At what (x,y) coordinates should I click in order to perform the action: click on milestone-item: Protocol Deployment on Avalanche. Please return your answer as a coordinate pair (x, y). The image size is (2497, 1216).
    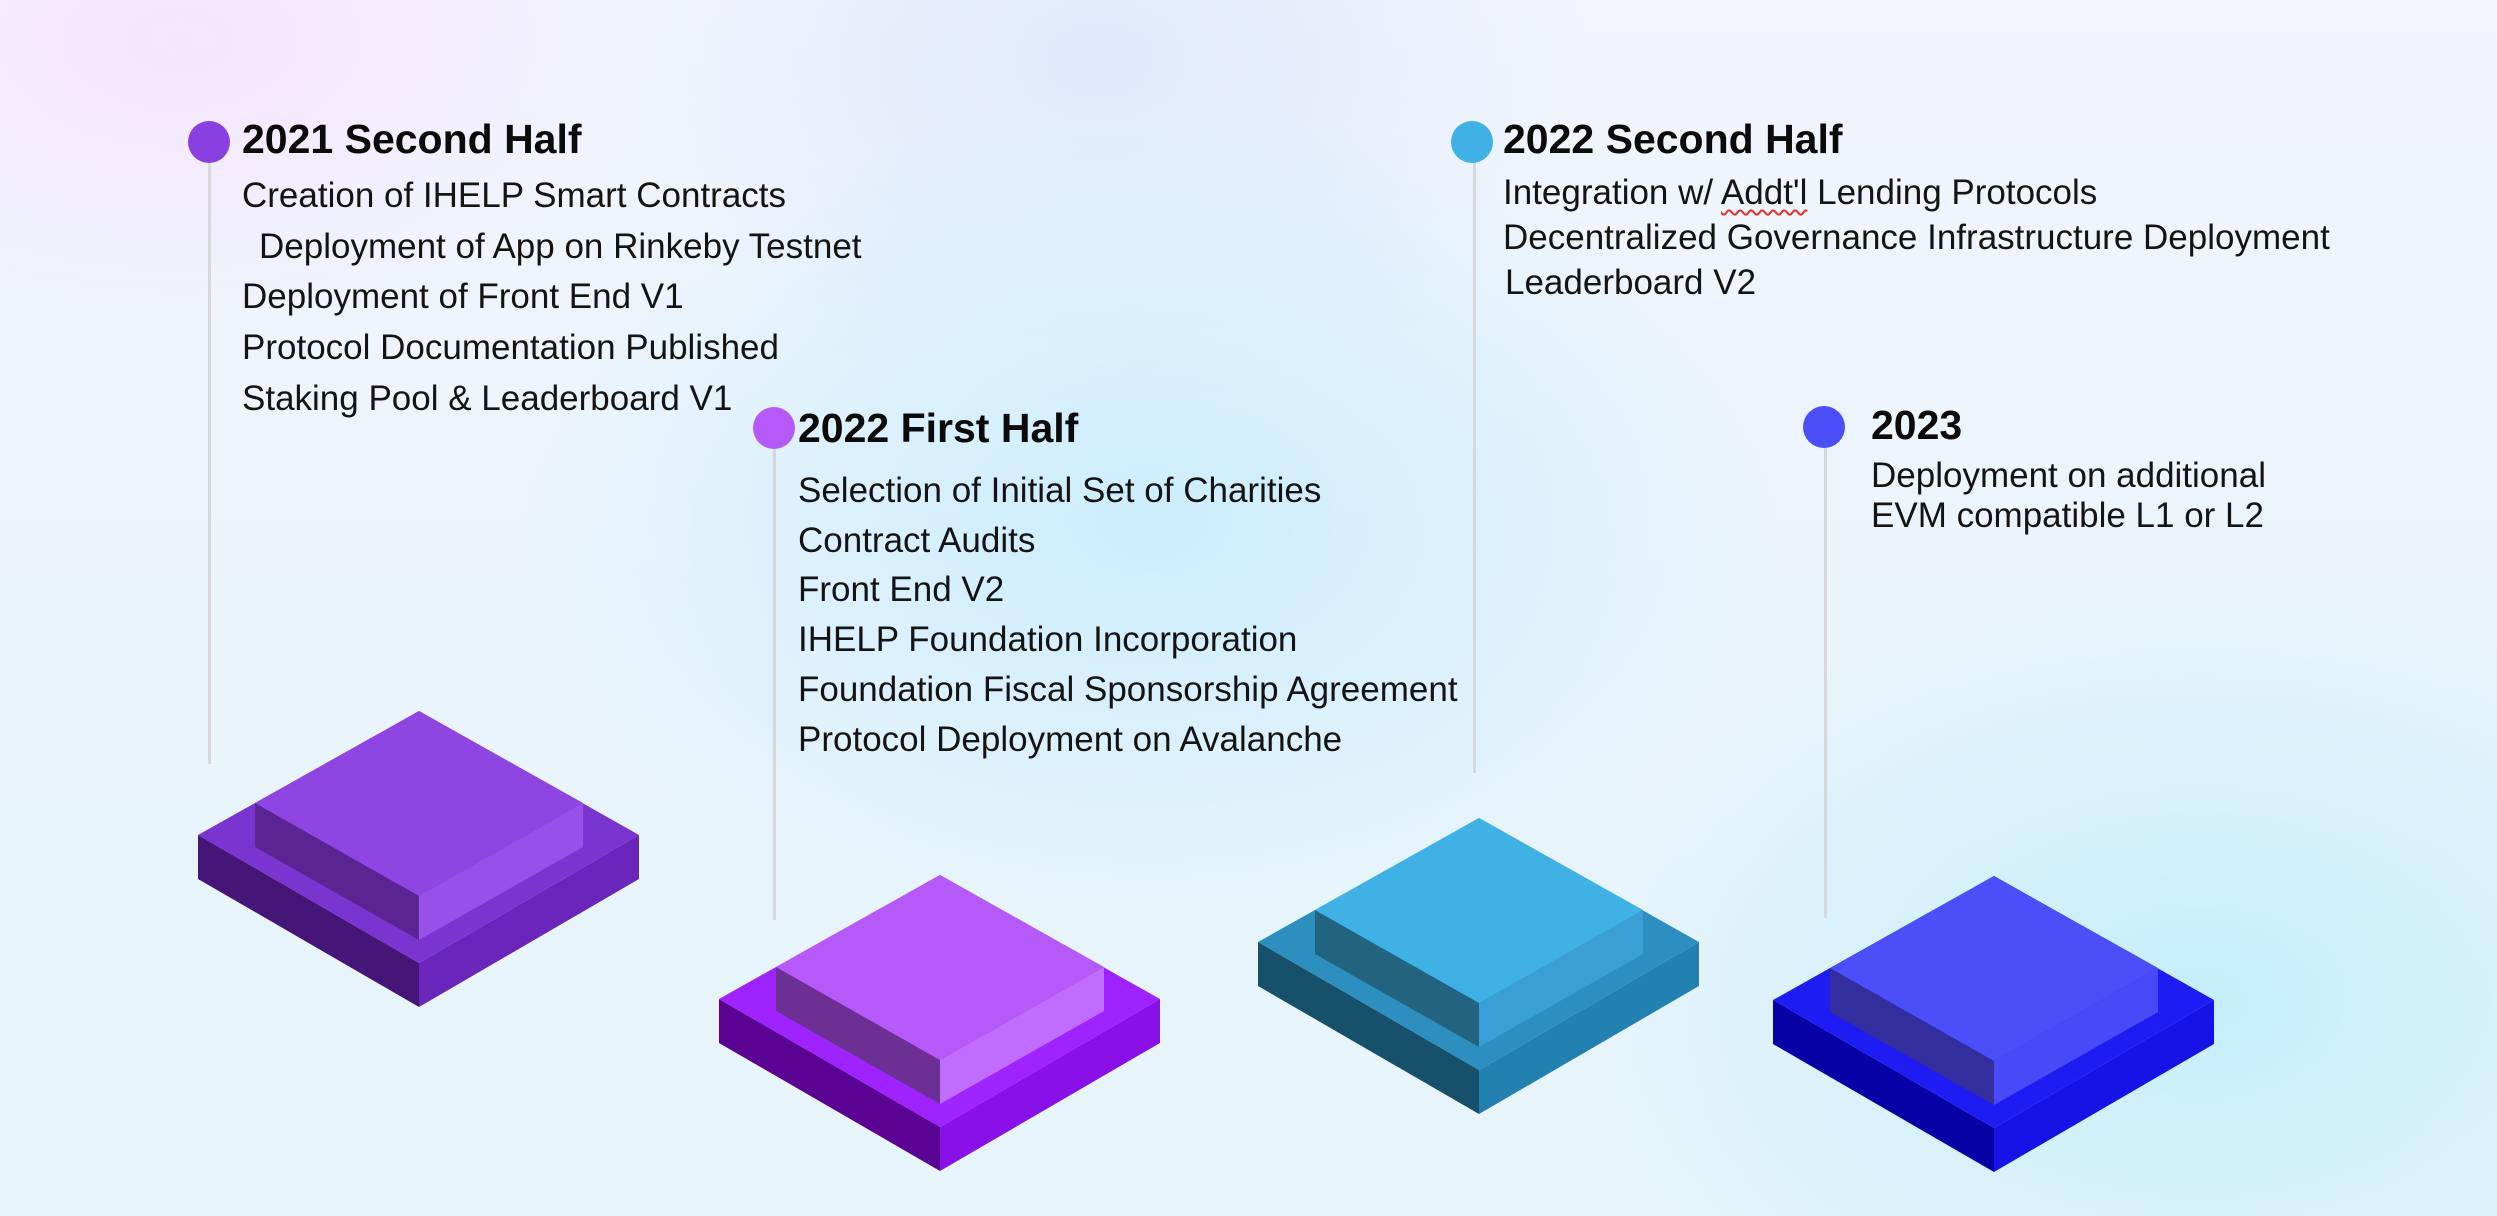
    Looking at the image, I should click on (1070, 739).